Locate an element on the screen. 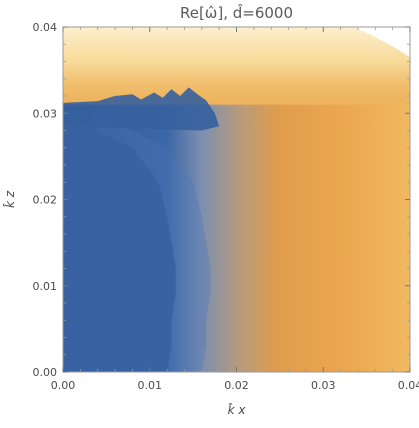 The height and width of the screenshot is (428, 419). x-tick-label: 0.04 is located at coordinates (408, 385).